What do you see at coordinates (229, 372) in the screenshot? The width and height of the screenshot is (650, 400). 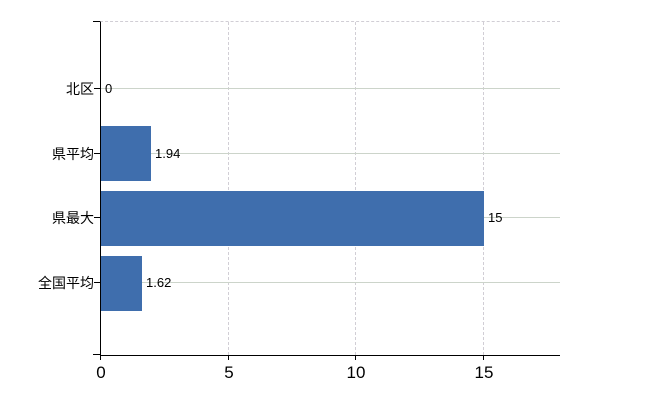 I see `x-axis-tick-label-5: 5` at bounding box center [229, 372].